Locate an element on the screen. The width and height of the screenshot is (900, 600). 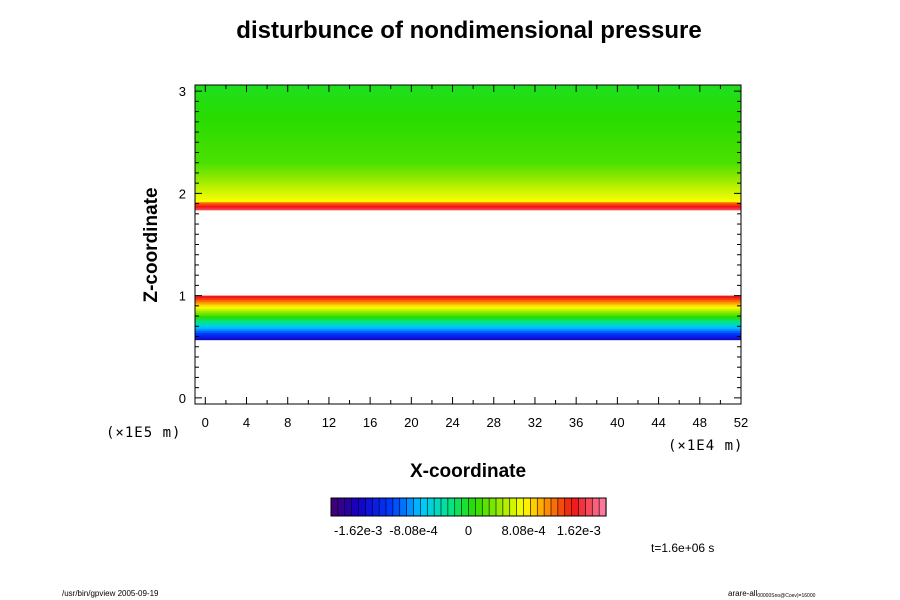
x-tick-label: 16 is located at coordinates (370, 422).